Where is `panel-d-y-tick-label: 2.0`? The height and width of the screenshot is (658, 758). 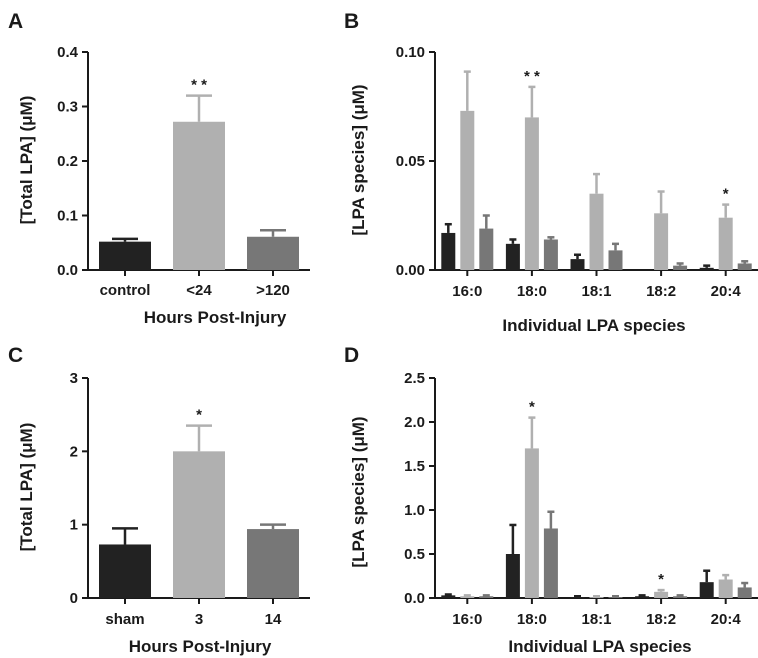
panel-d-y-tick-label: 2.0 is located at coordinates (414, 422).